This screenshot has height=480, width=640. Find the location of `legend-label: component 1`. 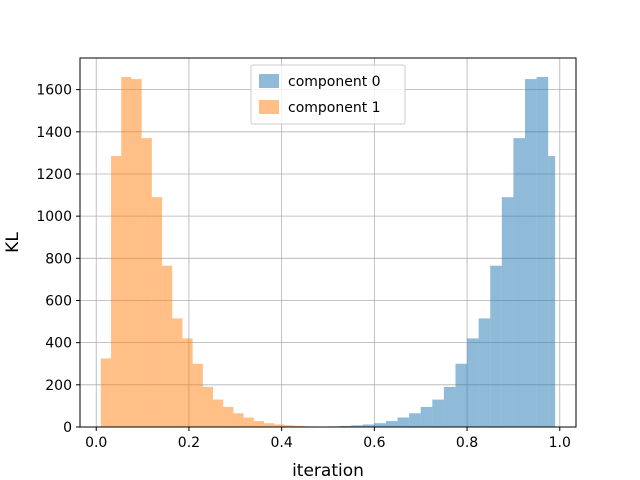

legend-label: component 1 is located at coordinates (334, 108).